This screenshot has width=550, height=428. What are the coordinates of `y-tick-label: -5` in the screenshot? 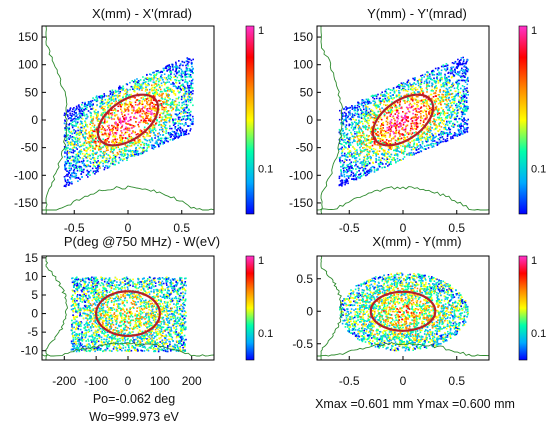 It's located at (32, 332).